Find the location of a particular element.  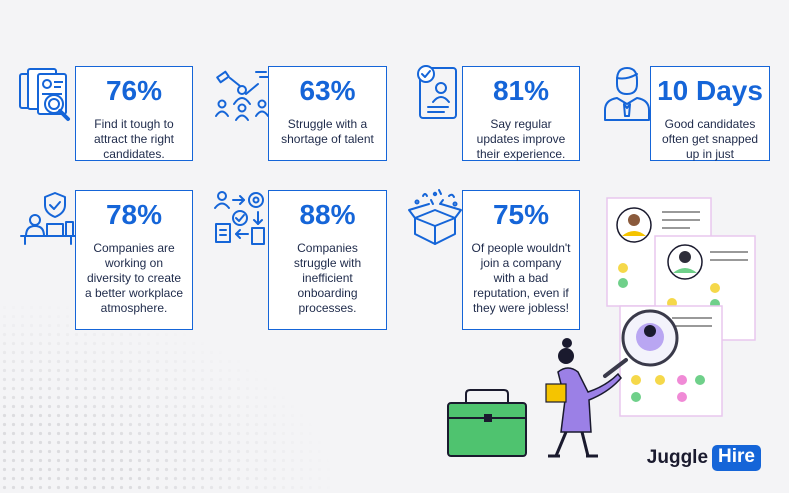

woman-figure is located at coordinates (583, 398).